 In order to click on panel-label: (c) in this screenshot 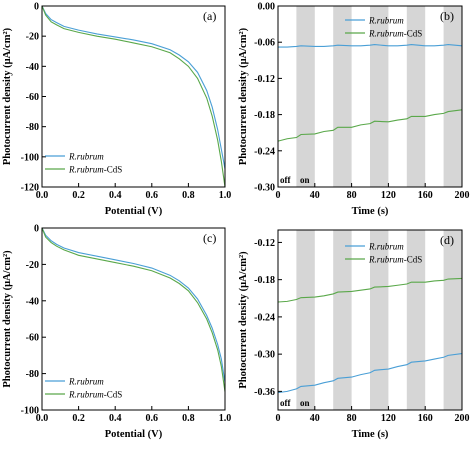, I will do `click(209, 238)`.